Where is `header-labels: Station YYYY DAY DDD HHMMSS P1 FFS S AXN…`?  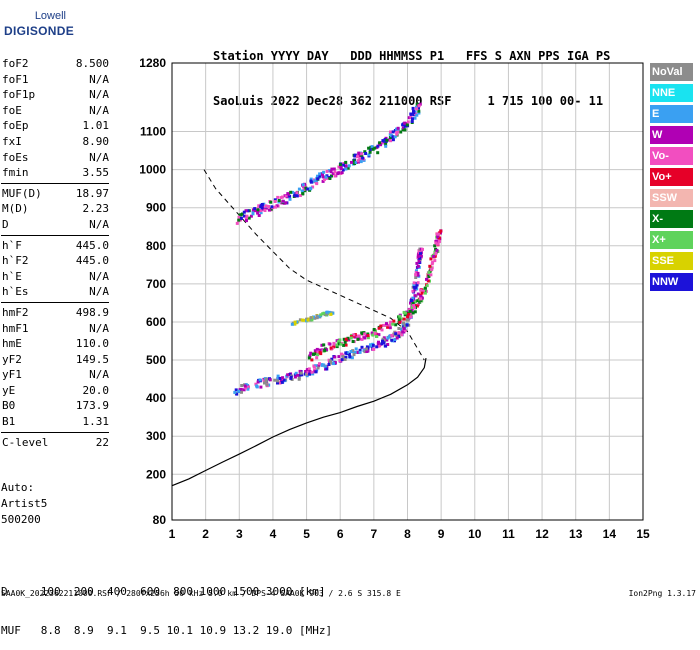 header-labels: Station YYYY DAY DDD HHMMSS P1 FFS S AXN… is located at coordinates (412, 56).